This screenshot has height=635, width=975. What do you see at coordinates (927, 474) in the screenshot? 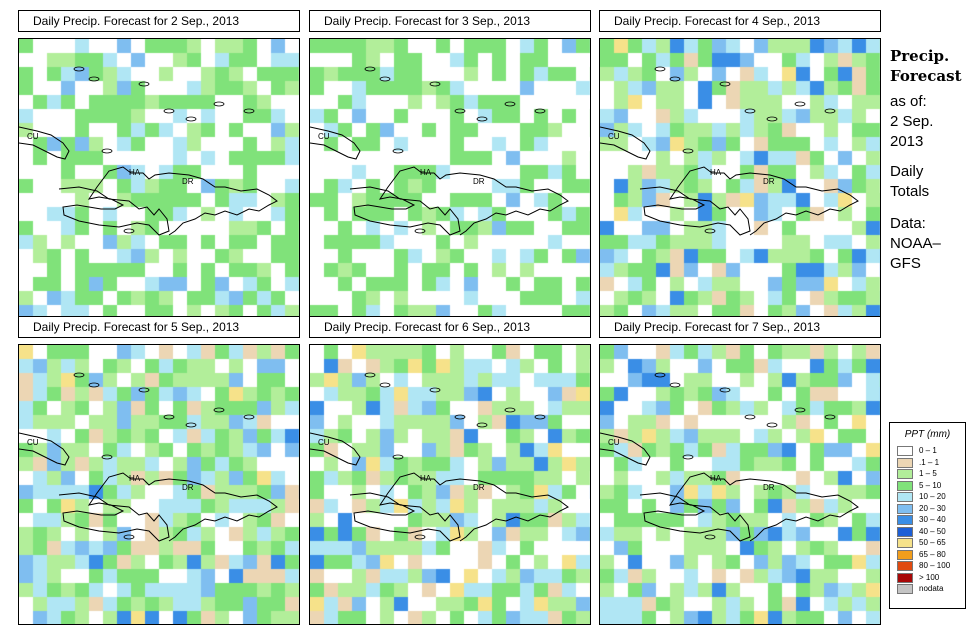
I see `legend-row: 1 – 5` at bounding box center [927, 474].